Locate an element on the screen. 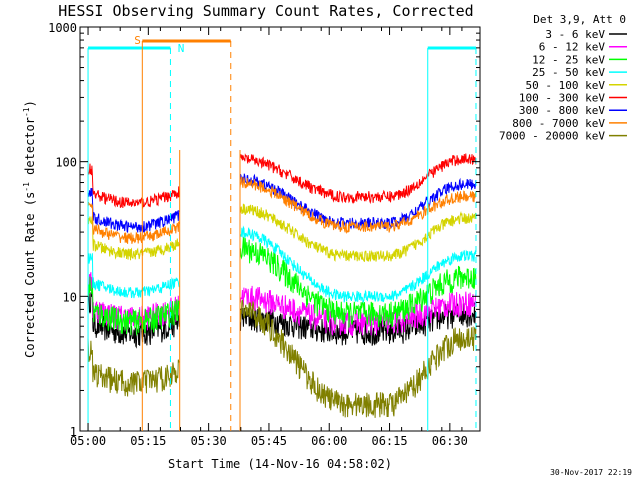 The width and height of the screenshot is (640, 480). series-line-3-b is located at coordinates (358, 282).